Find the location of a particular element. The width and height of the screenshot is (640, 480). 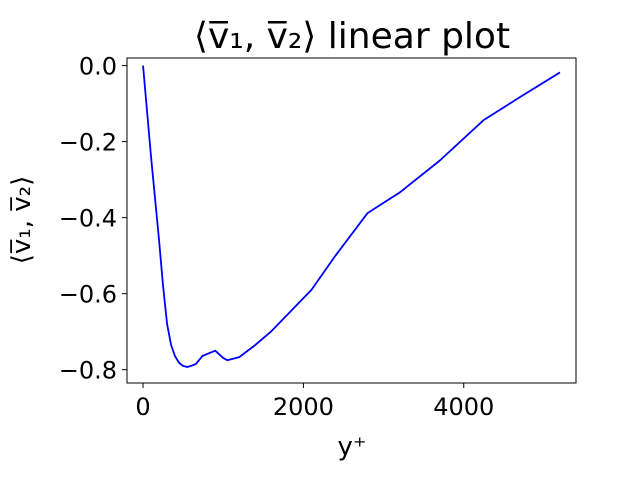

y-axis-ticks: 0.0 −0.2 −0.4 −0.6 −0.8 is located at coordinates (93, 219).